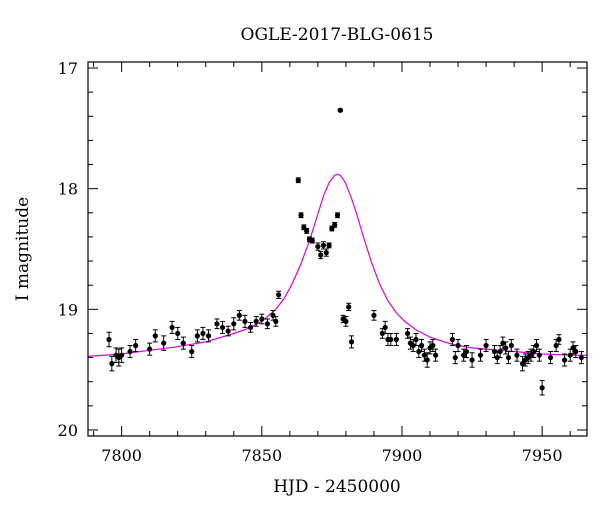  Describe the element at coordinates (402, 455) in the screenshot. I see `x-tick-label: 7900` at that location.